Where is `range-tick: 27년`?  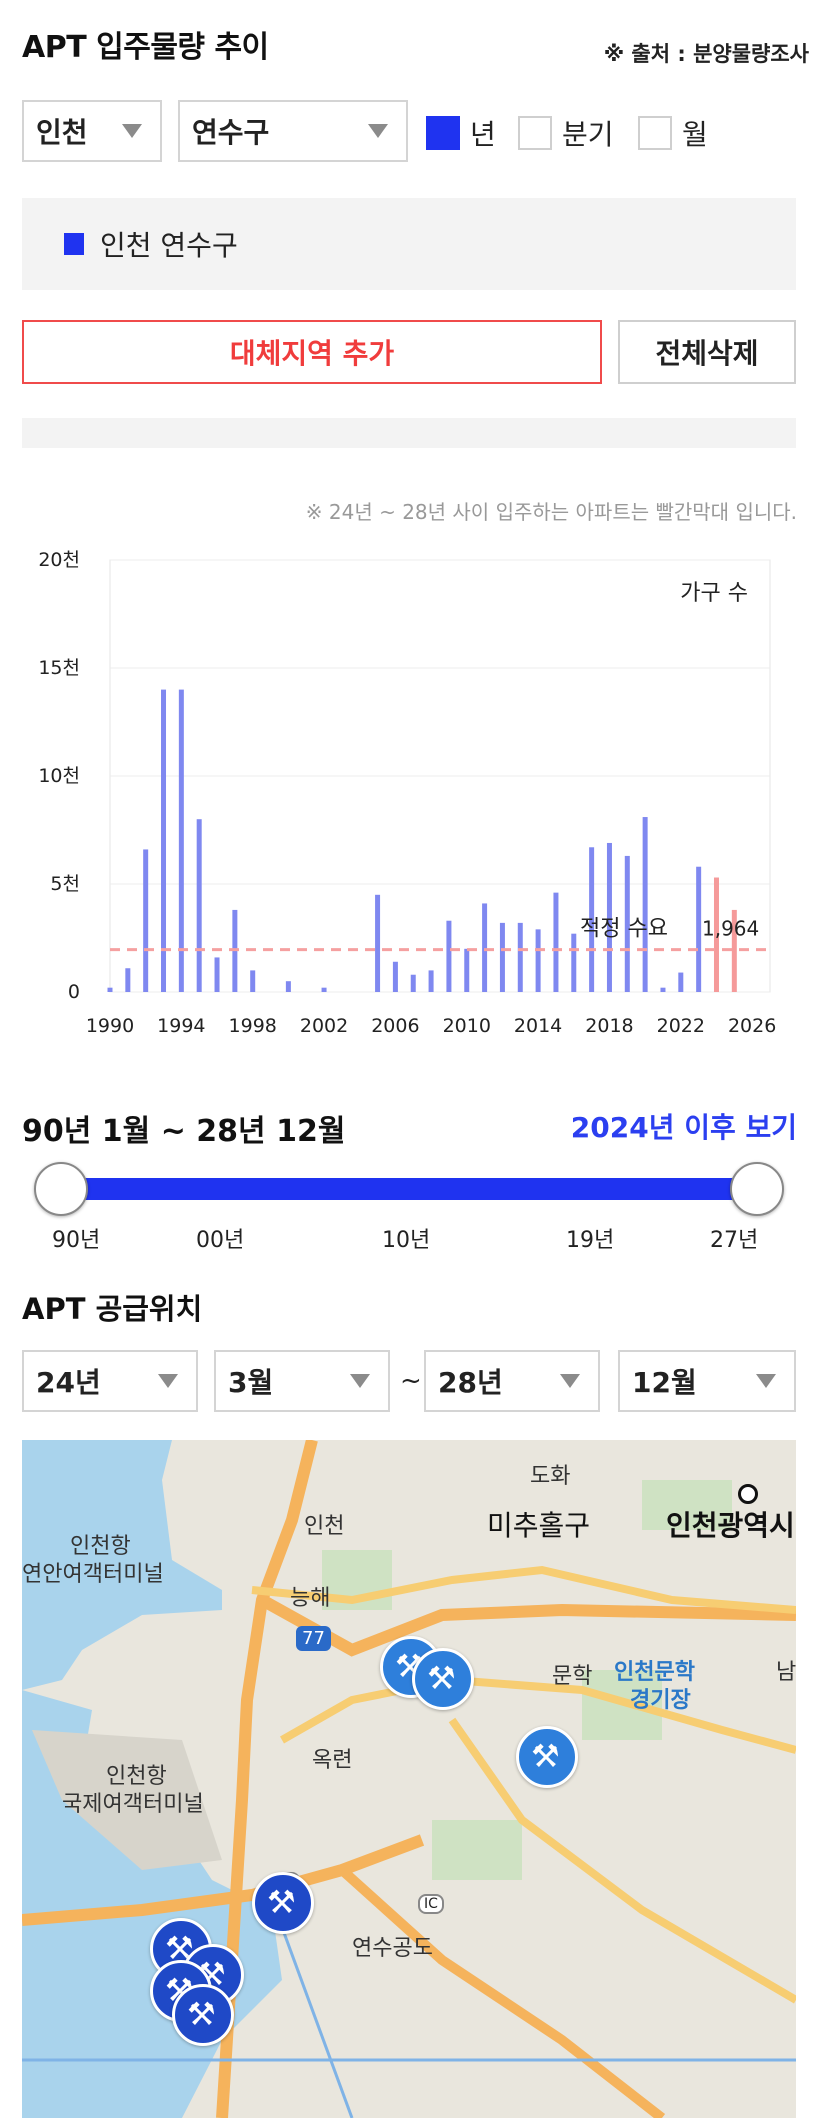
range-tick: 27년 is located at coordinates (734, 1240).